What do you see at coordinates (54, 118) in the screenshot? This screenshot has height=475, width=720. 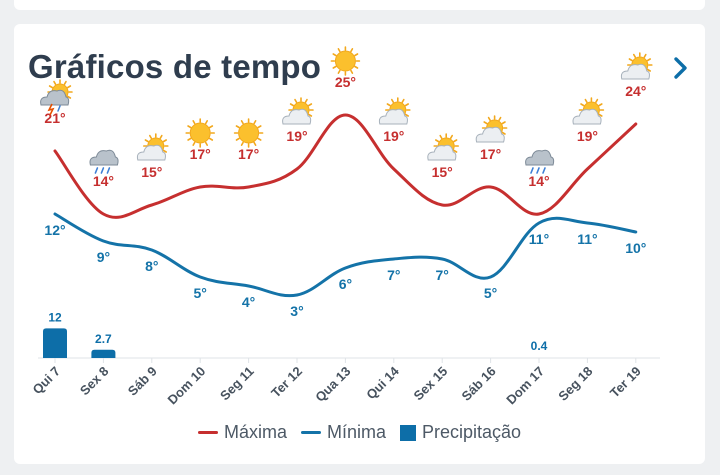 I see `max-temp-label: 21°` at bounding box center [54, 118].